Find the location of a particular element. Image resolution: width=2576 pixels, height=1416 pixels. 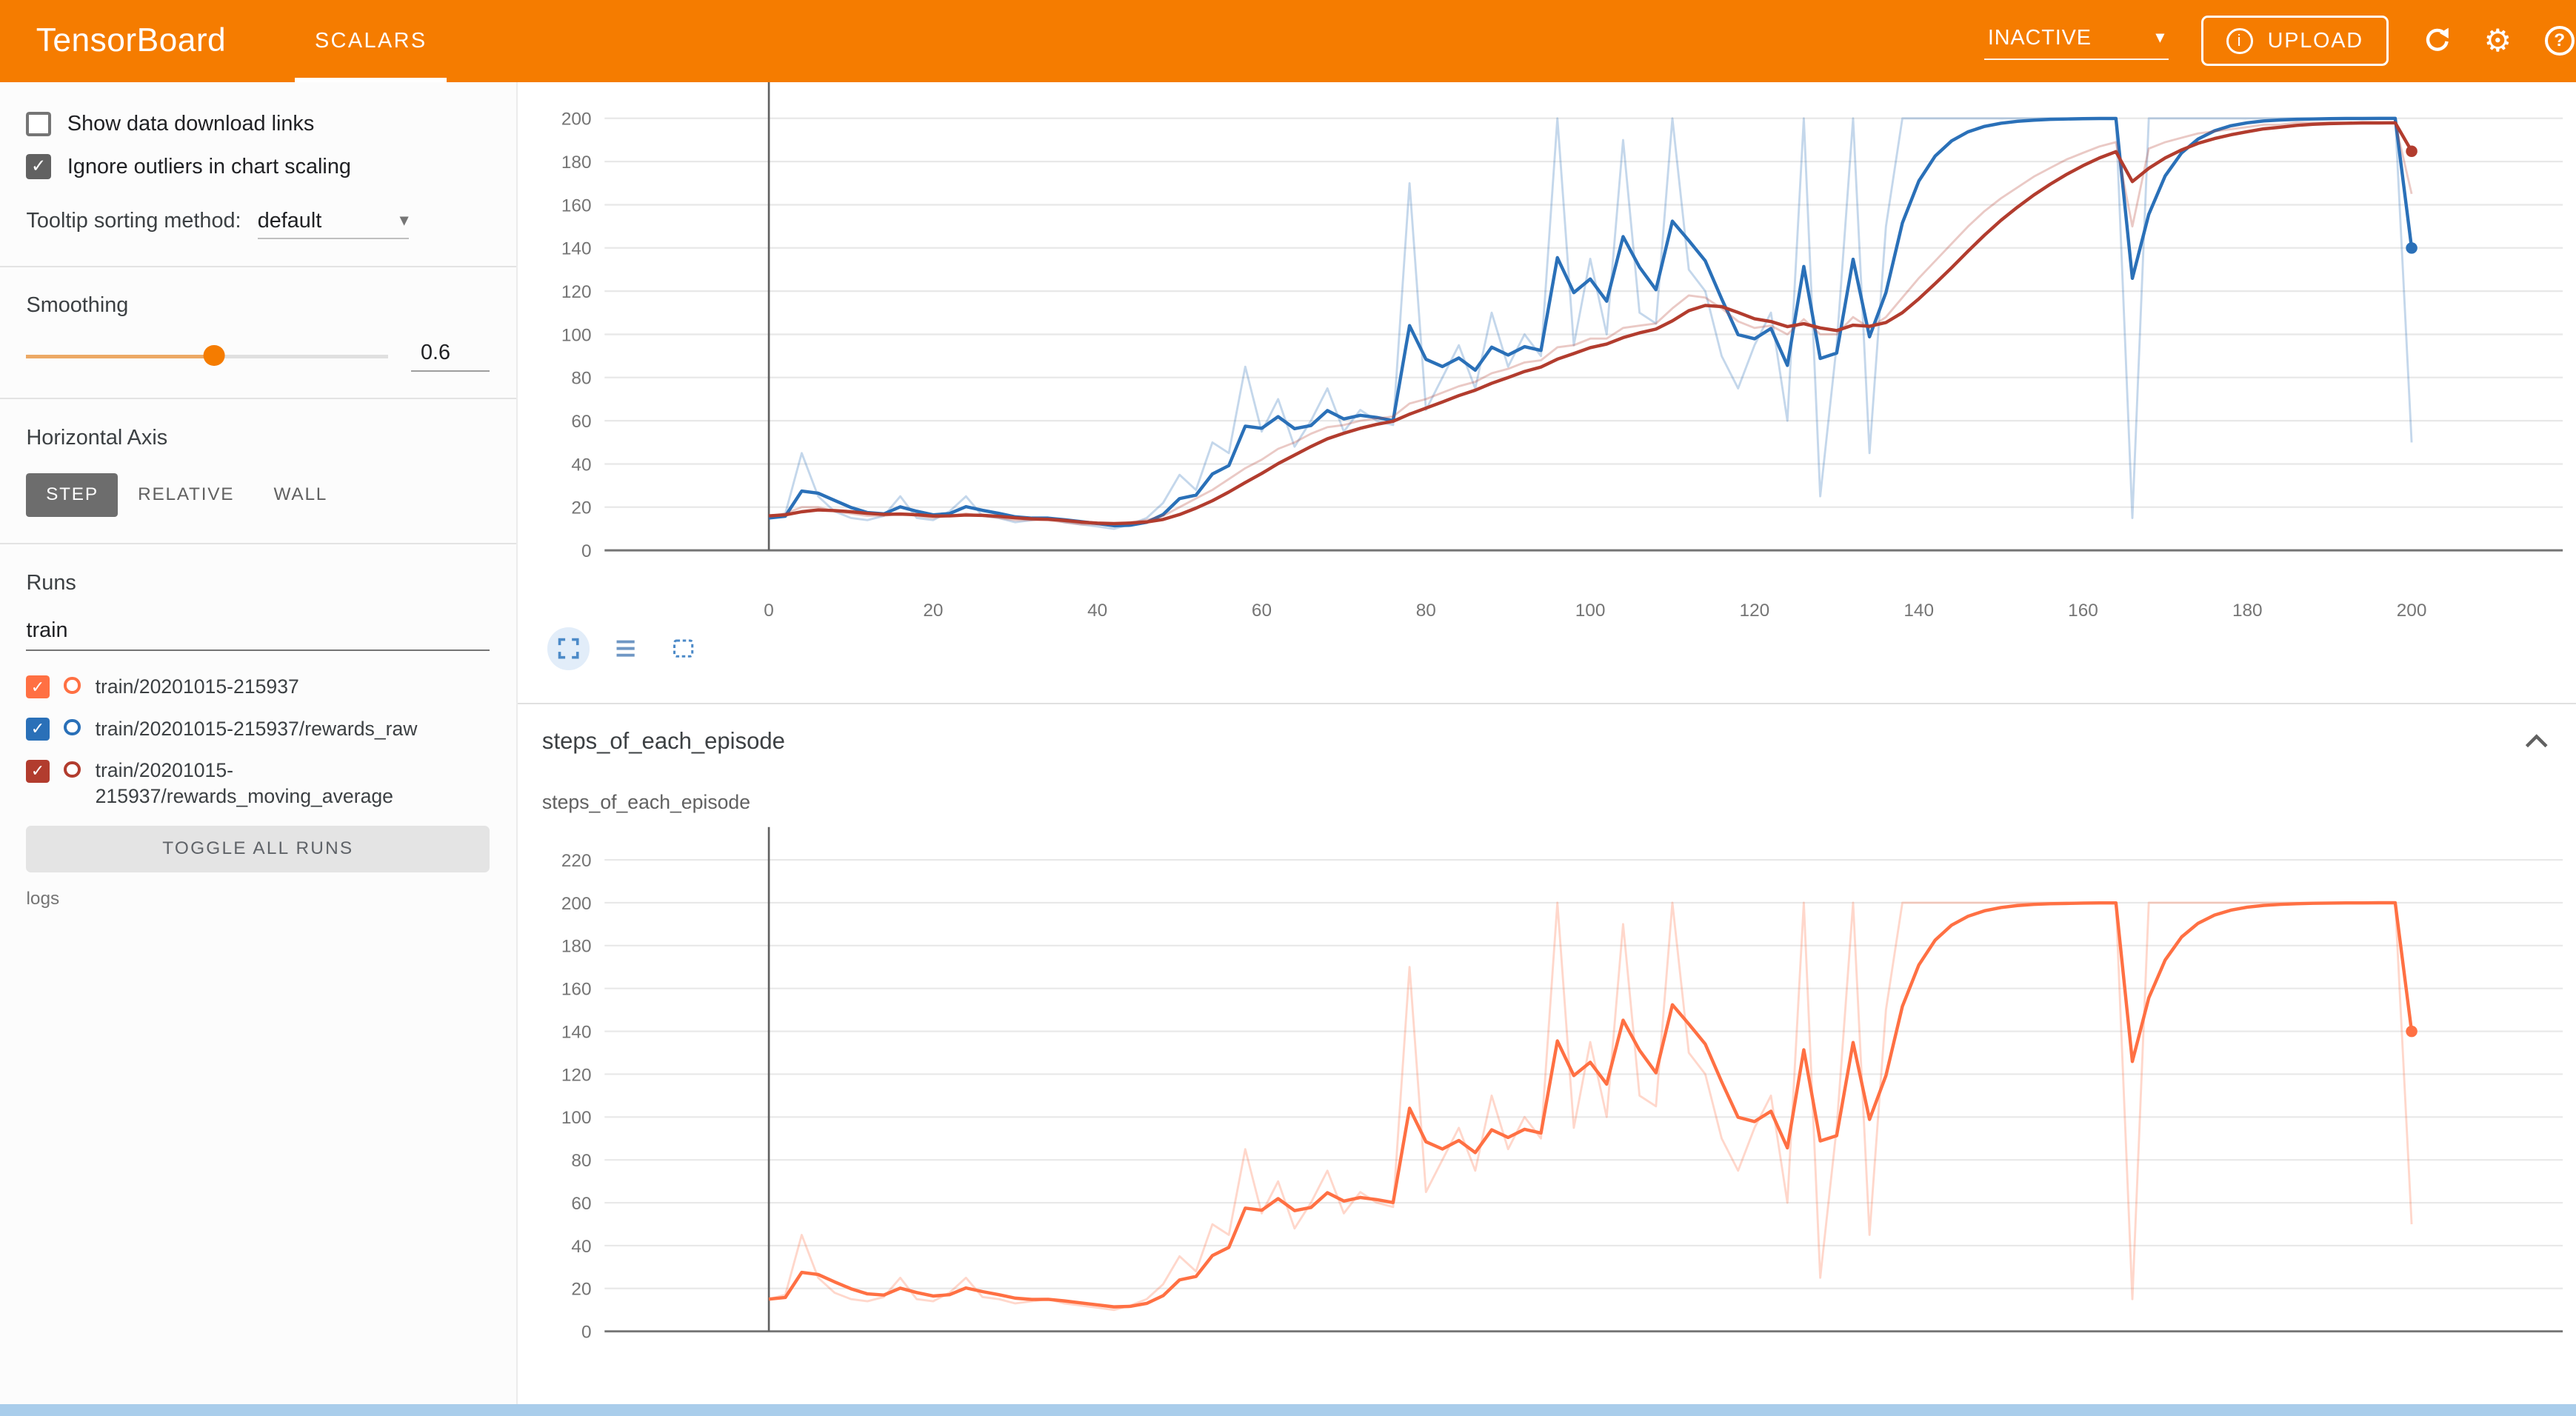

header-actions: INACTIVE ▾ i UPLOAD ⚙ ? is located at coordinates (2279, 41).